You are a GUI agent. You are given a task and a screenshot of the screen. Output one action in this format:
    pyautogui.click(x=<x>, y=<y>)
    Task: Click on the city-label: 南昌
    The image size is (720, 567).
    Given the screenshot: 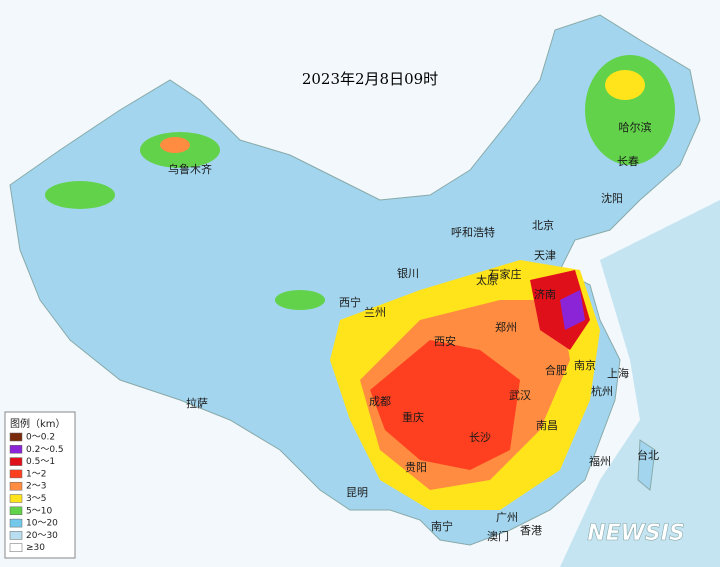 What is the action you would take?
    pyautogui.click(x=547, y=425)
    